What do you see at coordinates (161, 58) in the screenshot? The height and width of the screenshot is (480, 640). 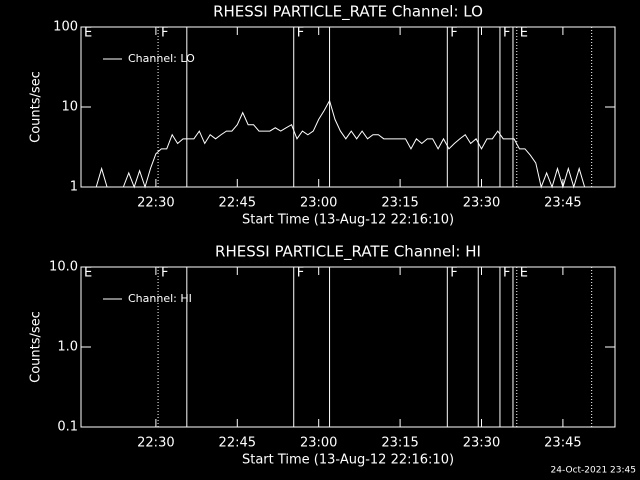 I see `legend-label: Channel: LO` at bounding box center [161, 58].